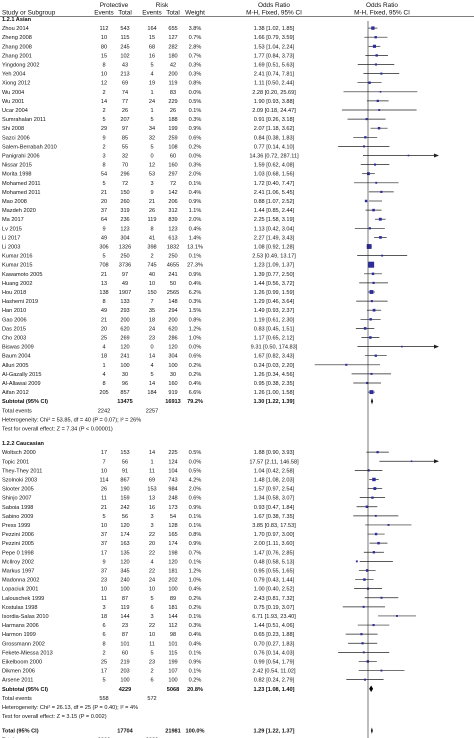 The width and height of the screenshot is (474, 738). I want to click on events-protective: 25, so click(104, 662).